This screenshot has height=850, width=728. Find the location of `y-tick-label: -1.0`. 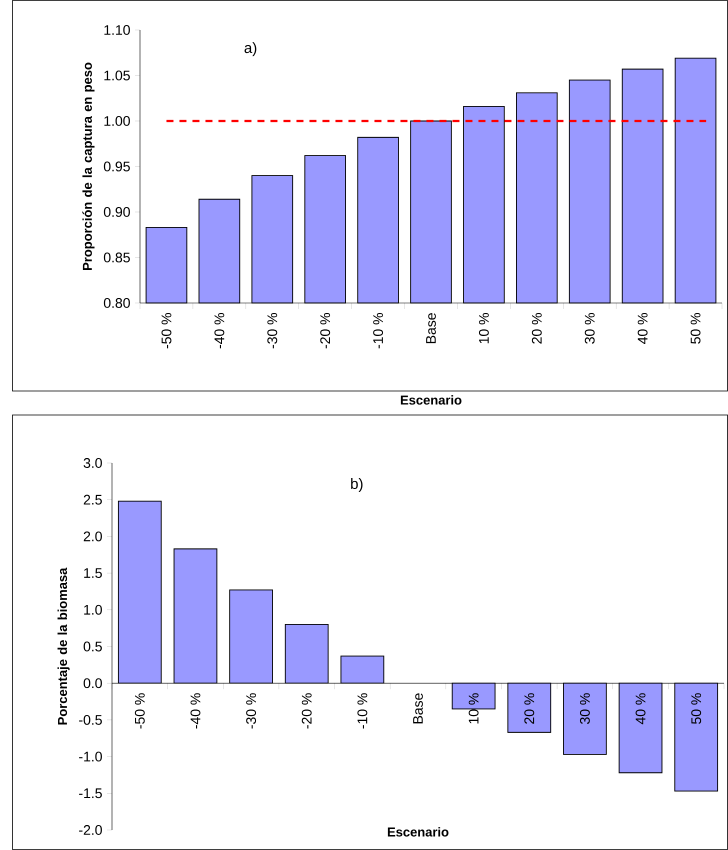

y-tick-label: -1.0 is located at coordinates (90, 757).